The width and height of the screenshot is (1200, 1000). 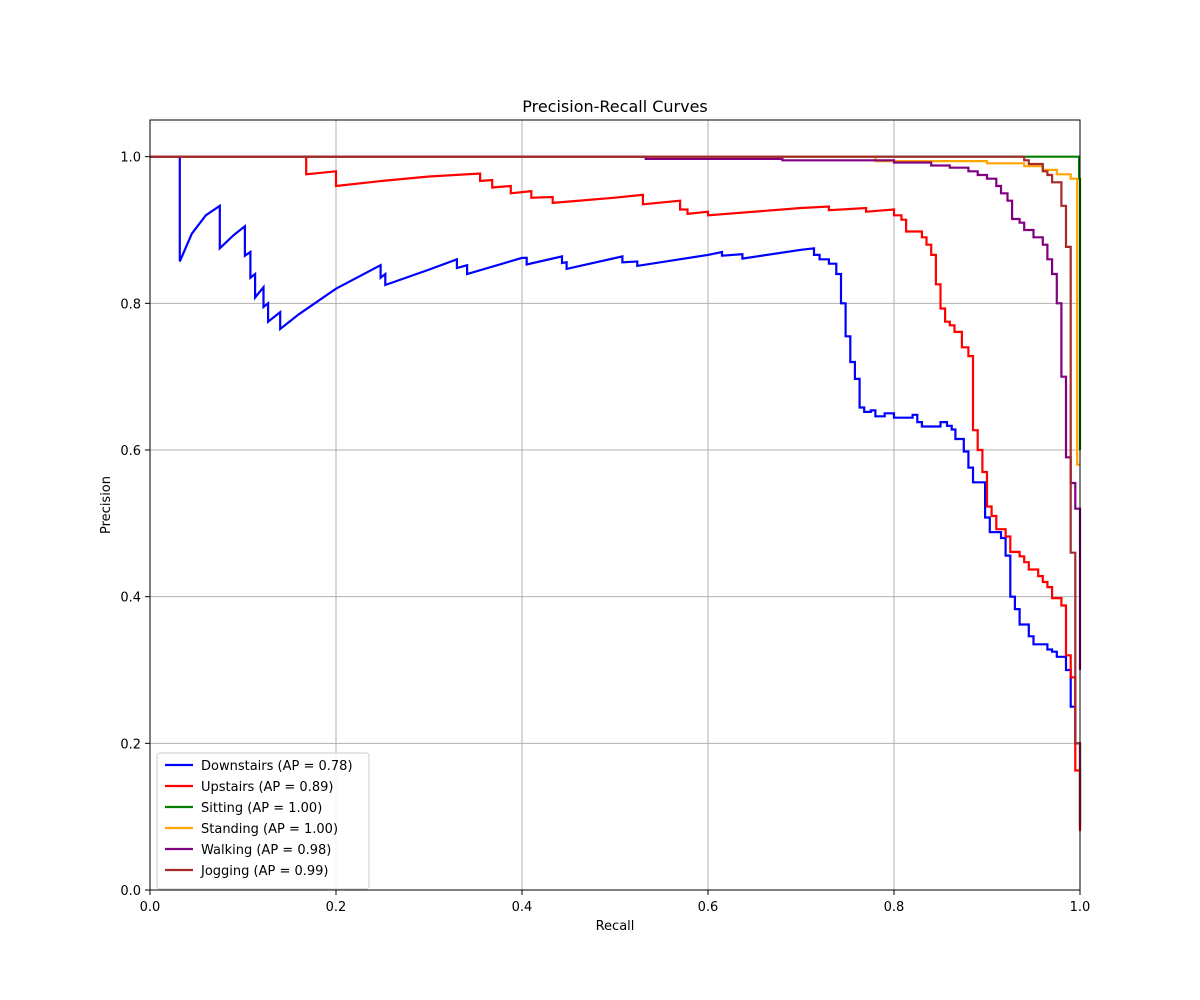 I want to click on x-tick-label: 0.2, so click(x=336, y=907).